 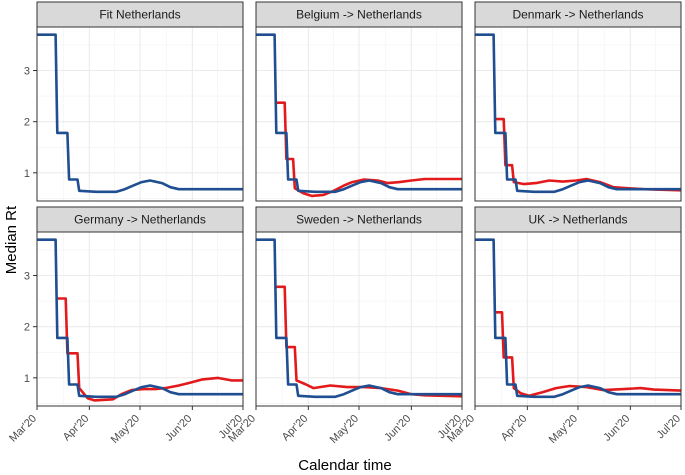 What do you see at coordinates (669, 427) in the screenshot?
I see `x-tick-label: Jul'20` at bounding box center [669, 427].